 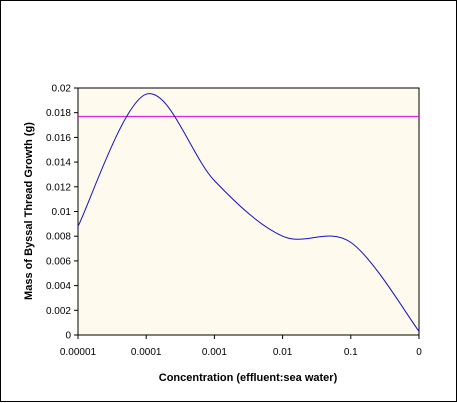 I want to click on x-tick-label: 0.00001, so click(x=78, y=352).